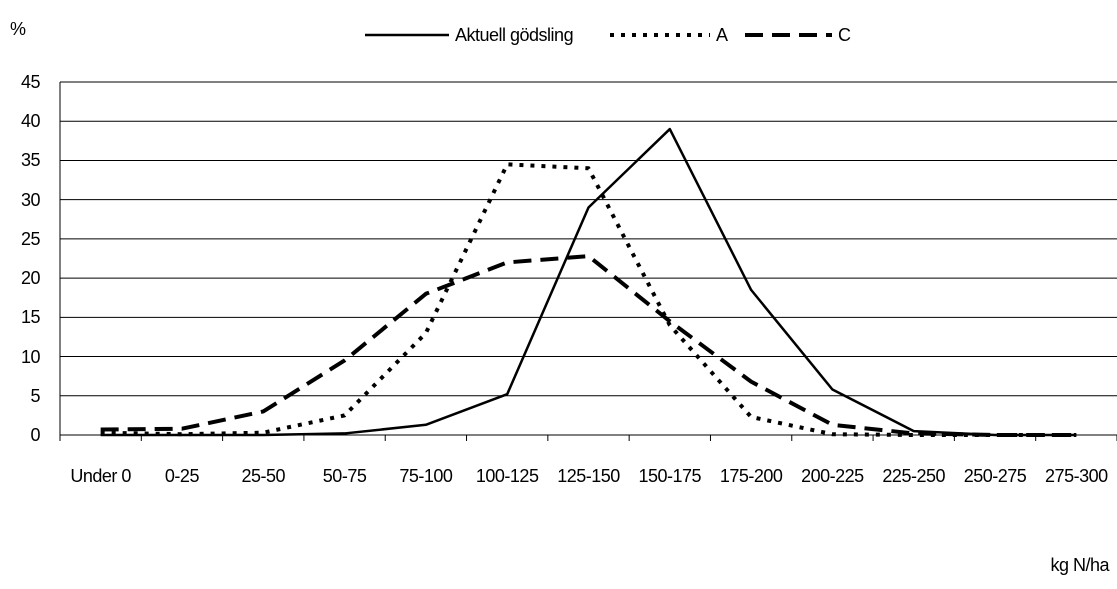 The image size is (1117, 589). Describe the element at coordinates (30, 278) in the screenshot. I see `y-tick-label: 20` at that location.